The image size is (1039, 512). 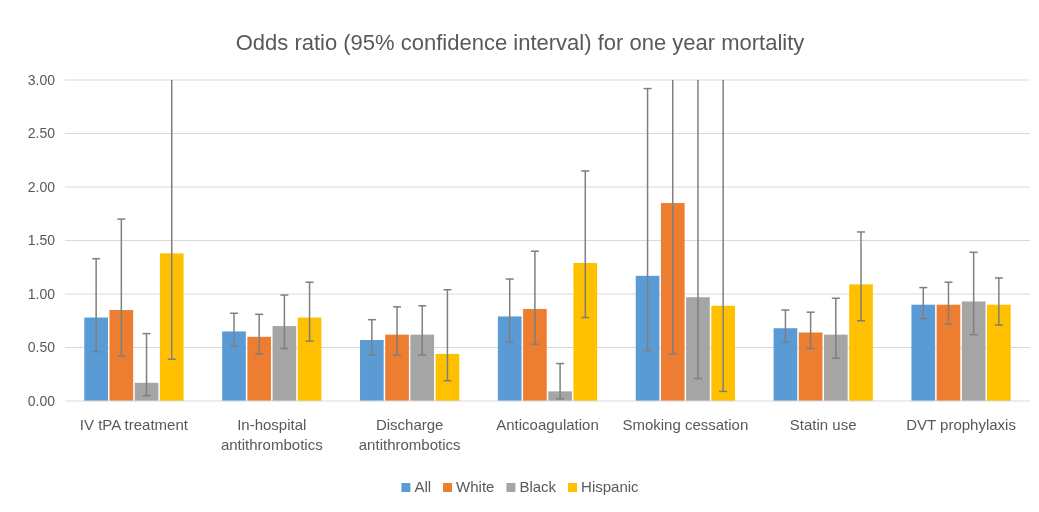 I want to click on x-tick-label: Statin use, so click(x=823, y=424).